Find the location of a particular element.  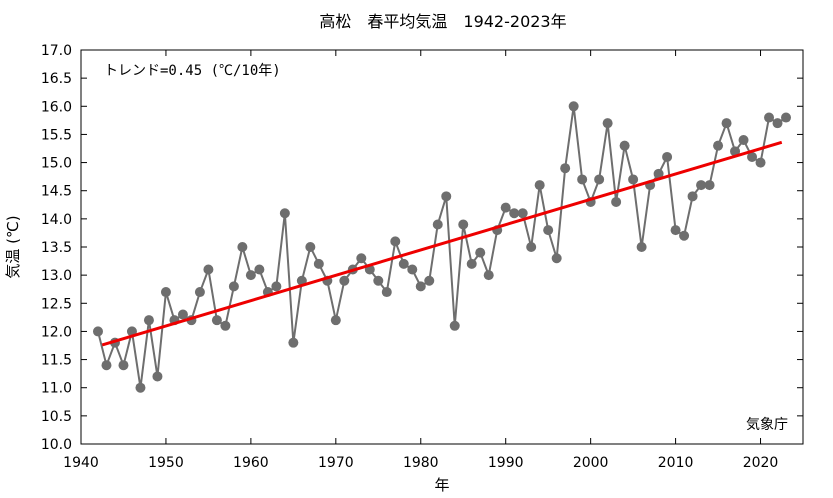

y-tick-label: 14.5 is located at coordinates (56, 192).